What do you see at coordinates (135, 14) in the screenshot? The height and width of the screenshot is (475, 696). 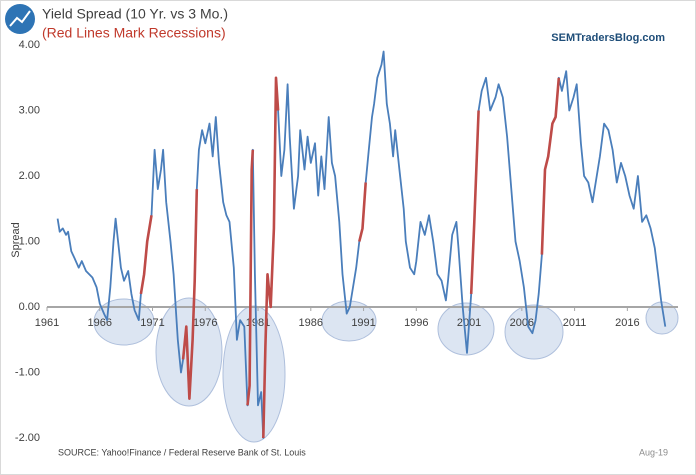 I see `chart-title: Yield Spread (10 Yr. vs 3 Mo.)` at bounding box center [135, 14].